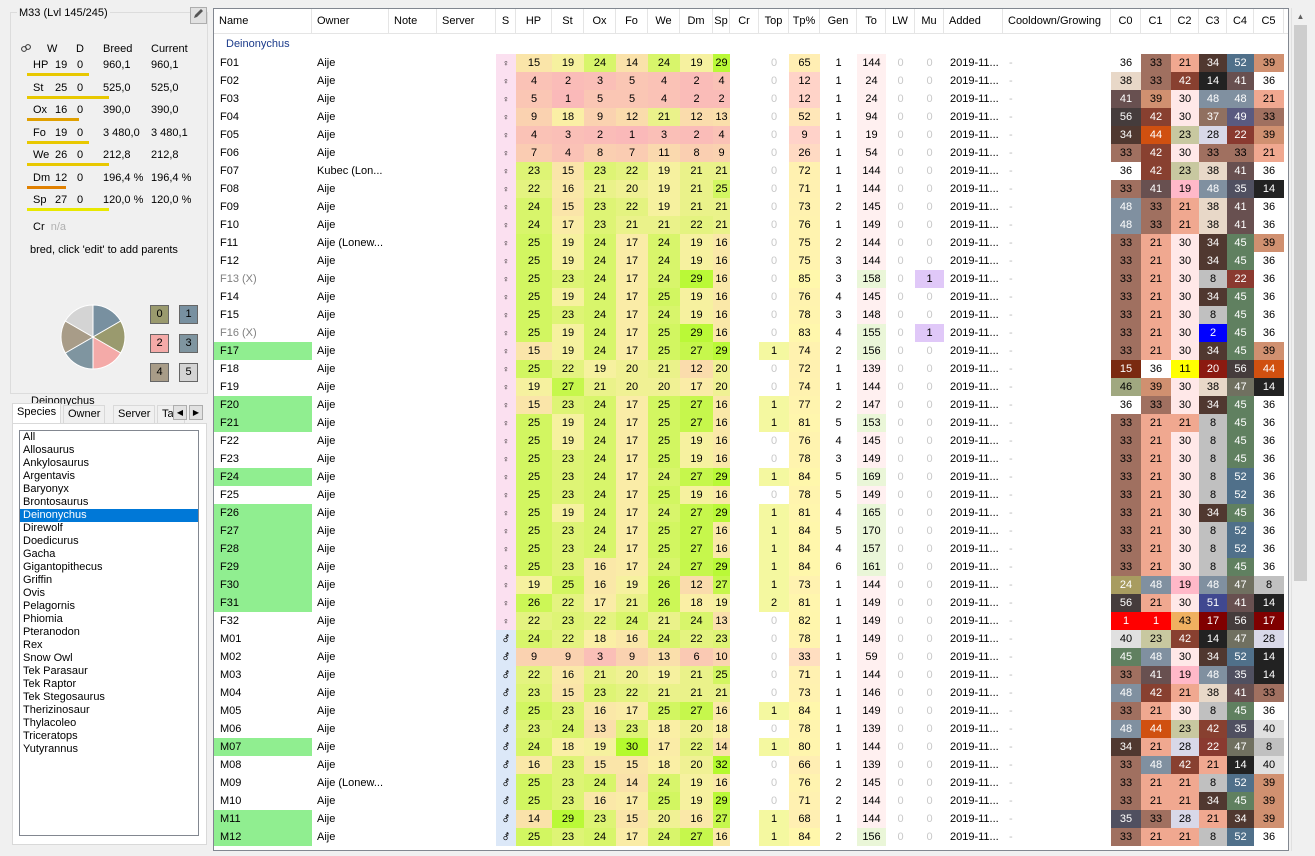 The image size is (1315, 856). I want to click on column-header-c4: C4, so click(1240, 21).